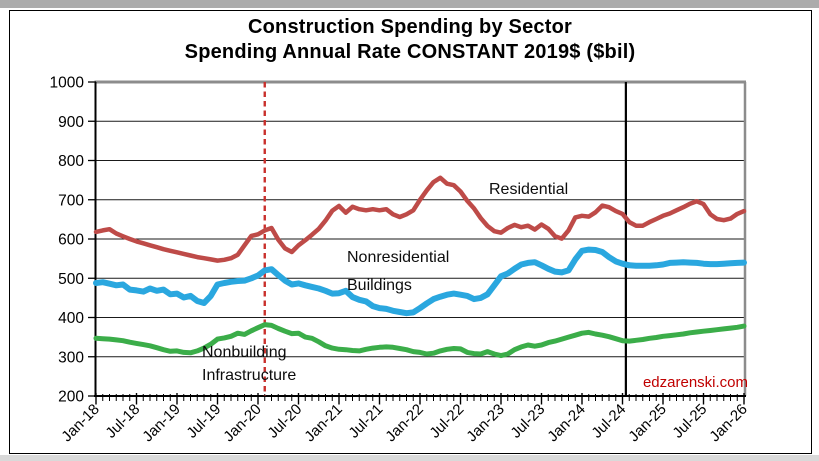 The image size is (819, 461). I want to click on nonresidential-series-label-line2: Buildings, so click(379, 285).